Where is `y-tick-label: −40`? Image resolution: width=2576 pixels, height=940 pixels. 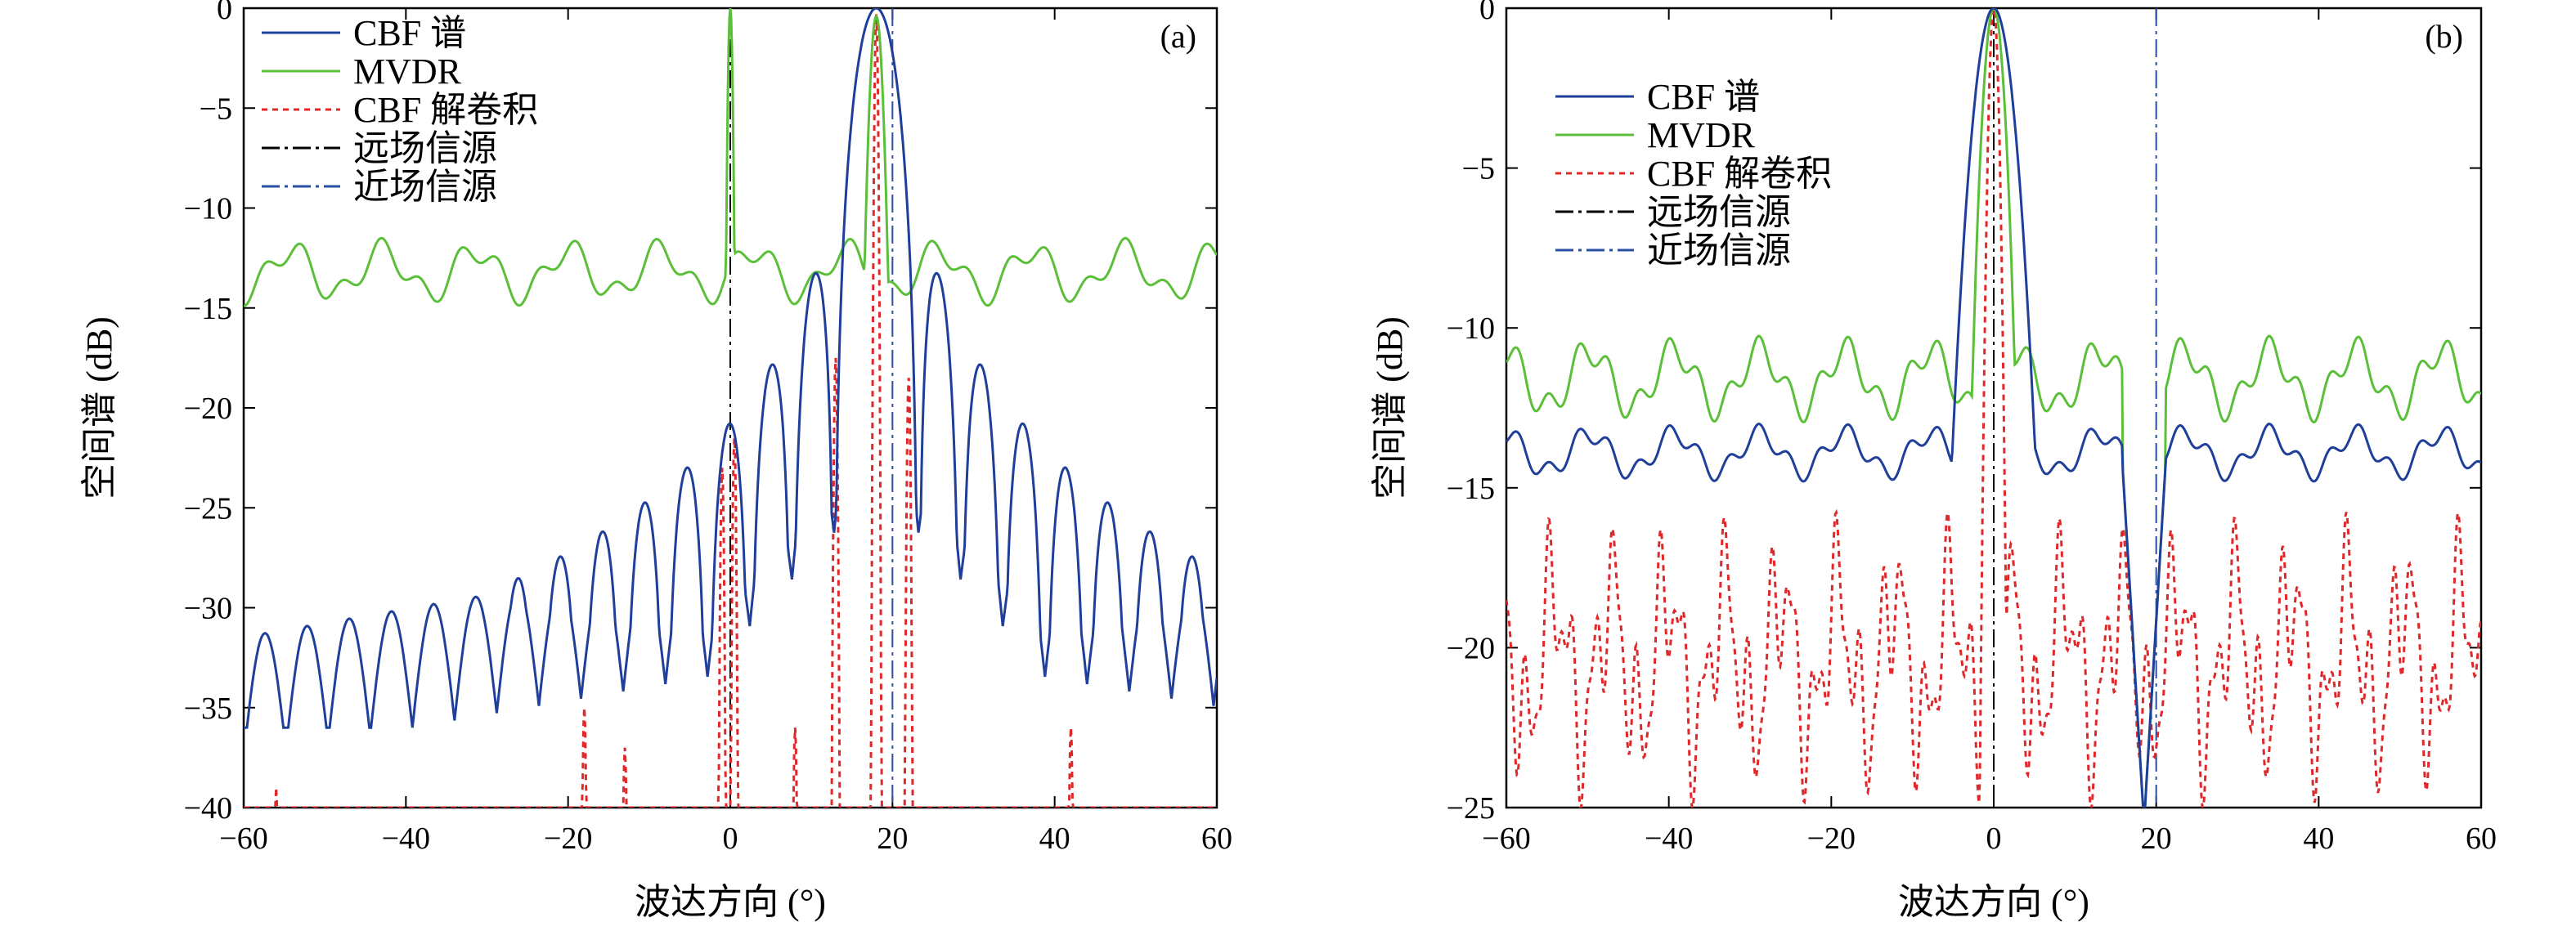
y-tick-label: −40 is located at coordinates (208, 808).